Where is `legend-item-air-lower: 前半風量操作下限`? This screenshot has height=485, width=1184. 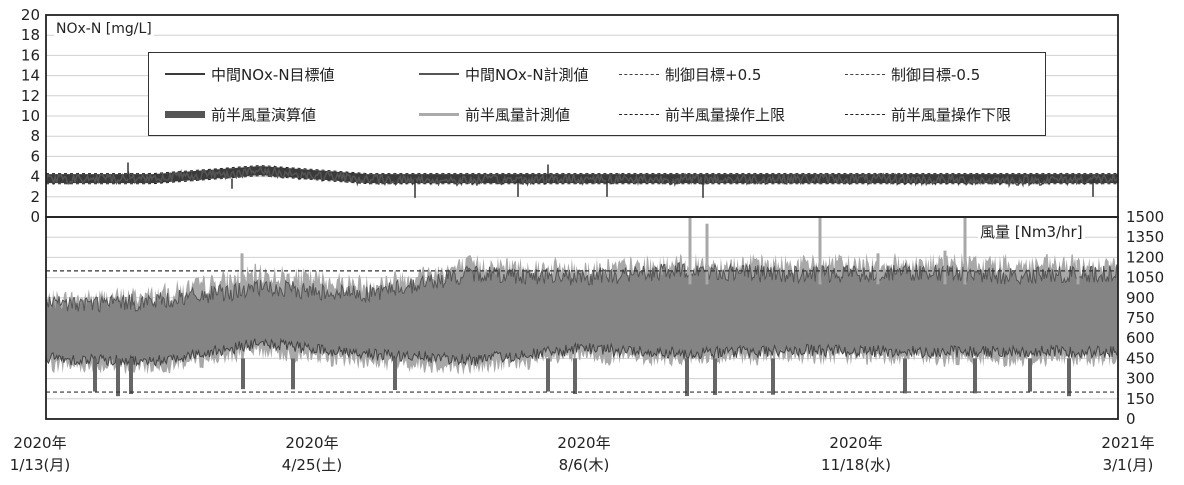 legend-item-air-lower: 前半風量操作下限 is located at coordinates (928, 114).